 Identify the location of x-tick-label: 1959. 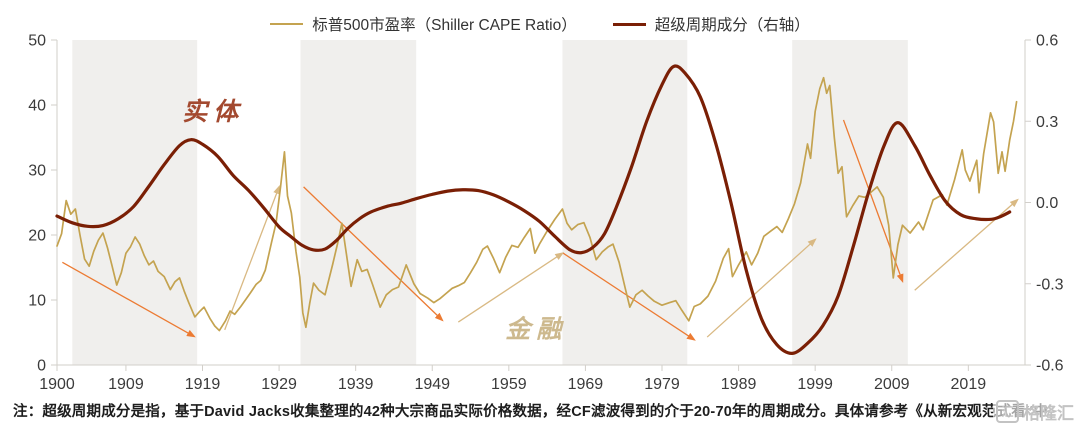
(509, 384).